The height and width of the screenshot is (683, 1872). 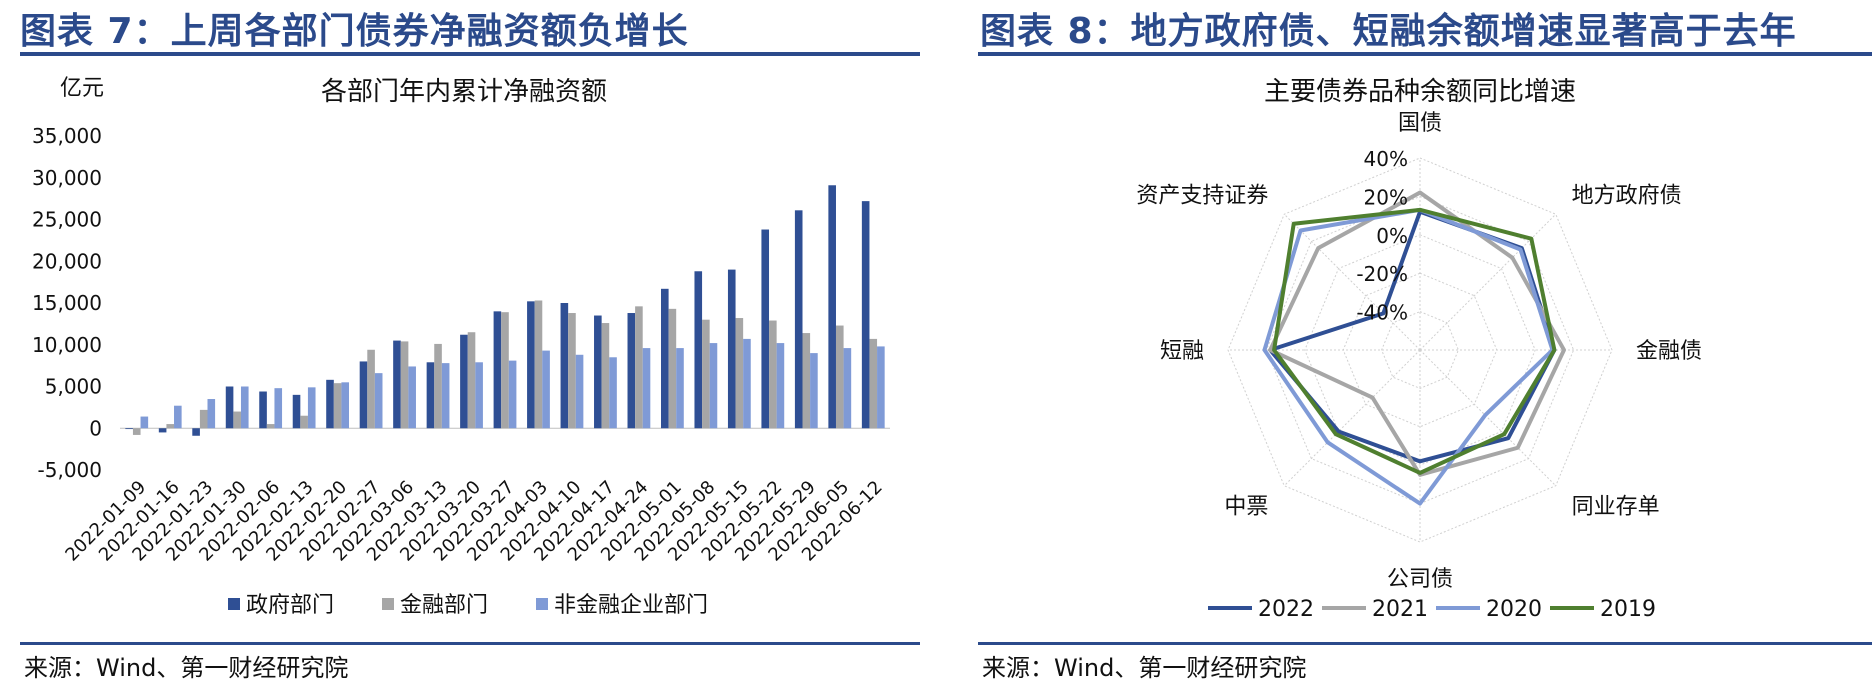 What do you see at coordinates (1628, 609) in the screenshot?
I see `legend-label: 2019` at bounding box center [1628, 609].